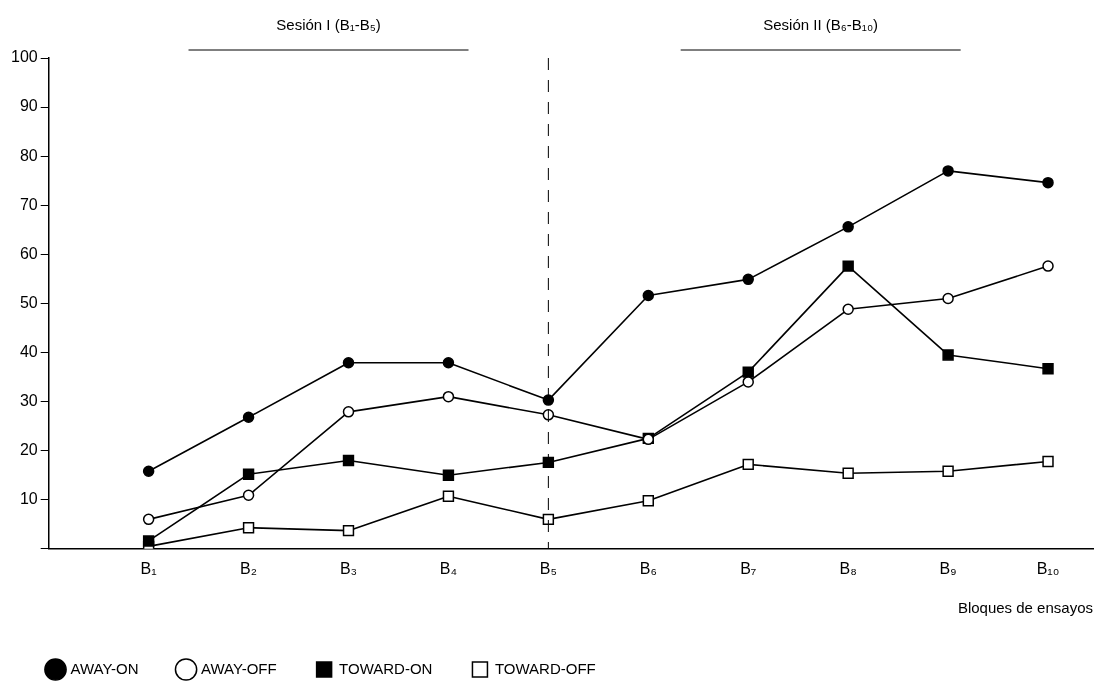 This screenshot has width=1111, height=695. I want to click on x-tick-label: B₄, so click(448, 568).